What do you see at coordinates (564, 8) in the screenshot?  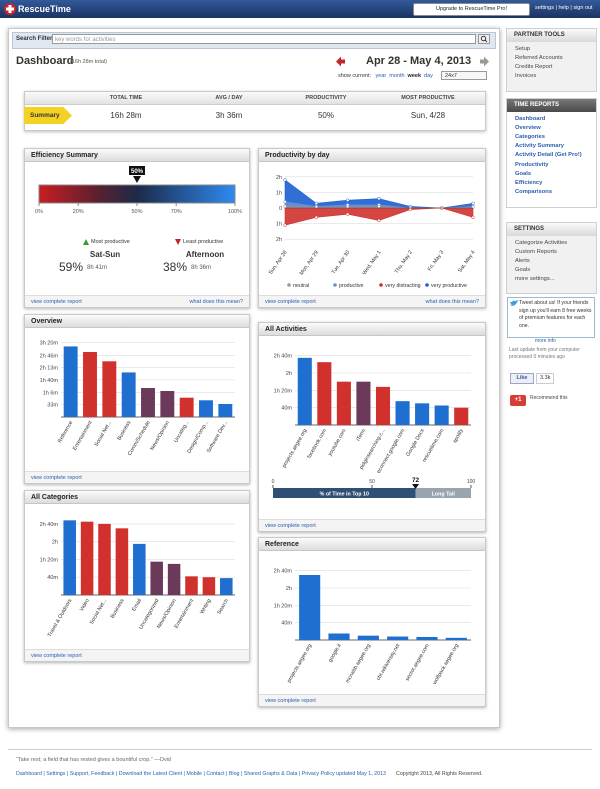 I see `top-links: settings | help | sign out` at bounding box center [564, 8].